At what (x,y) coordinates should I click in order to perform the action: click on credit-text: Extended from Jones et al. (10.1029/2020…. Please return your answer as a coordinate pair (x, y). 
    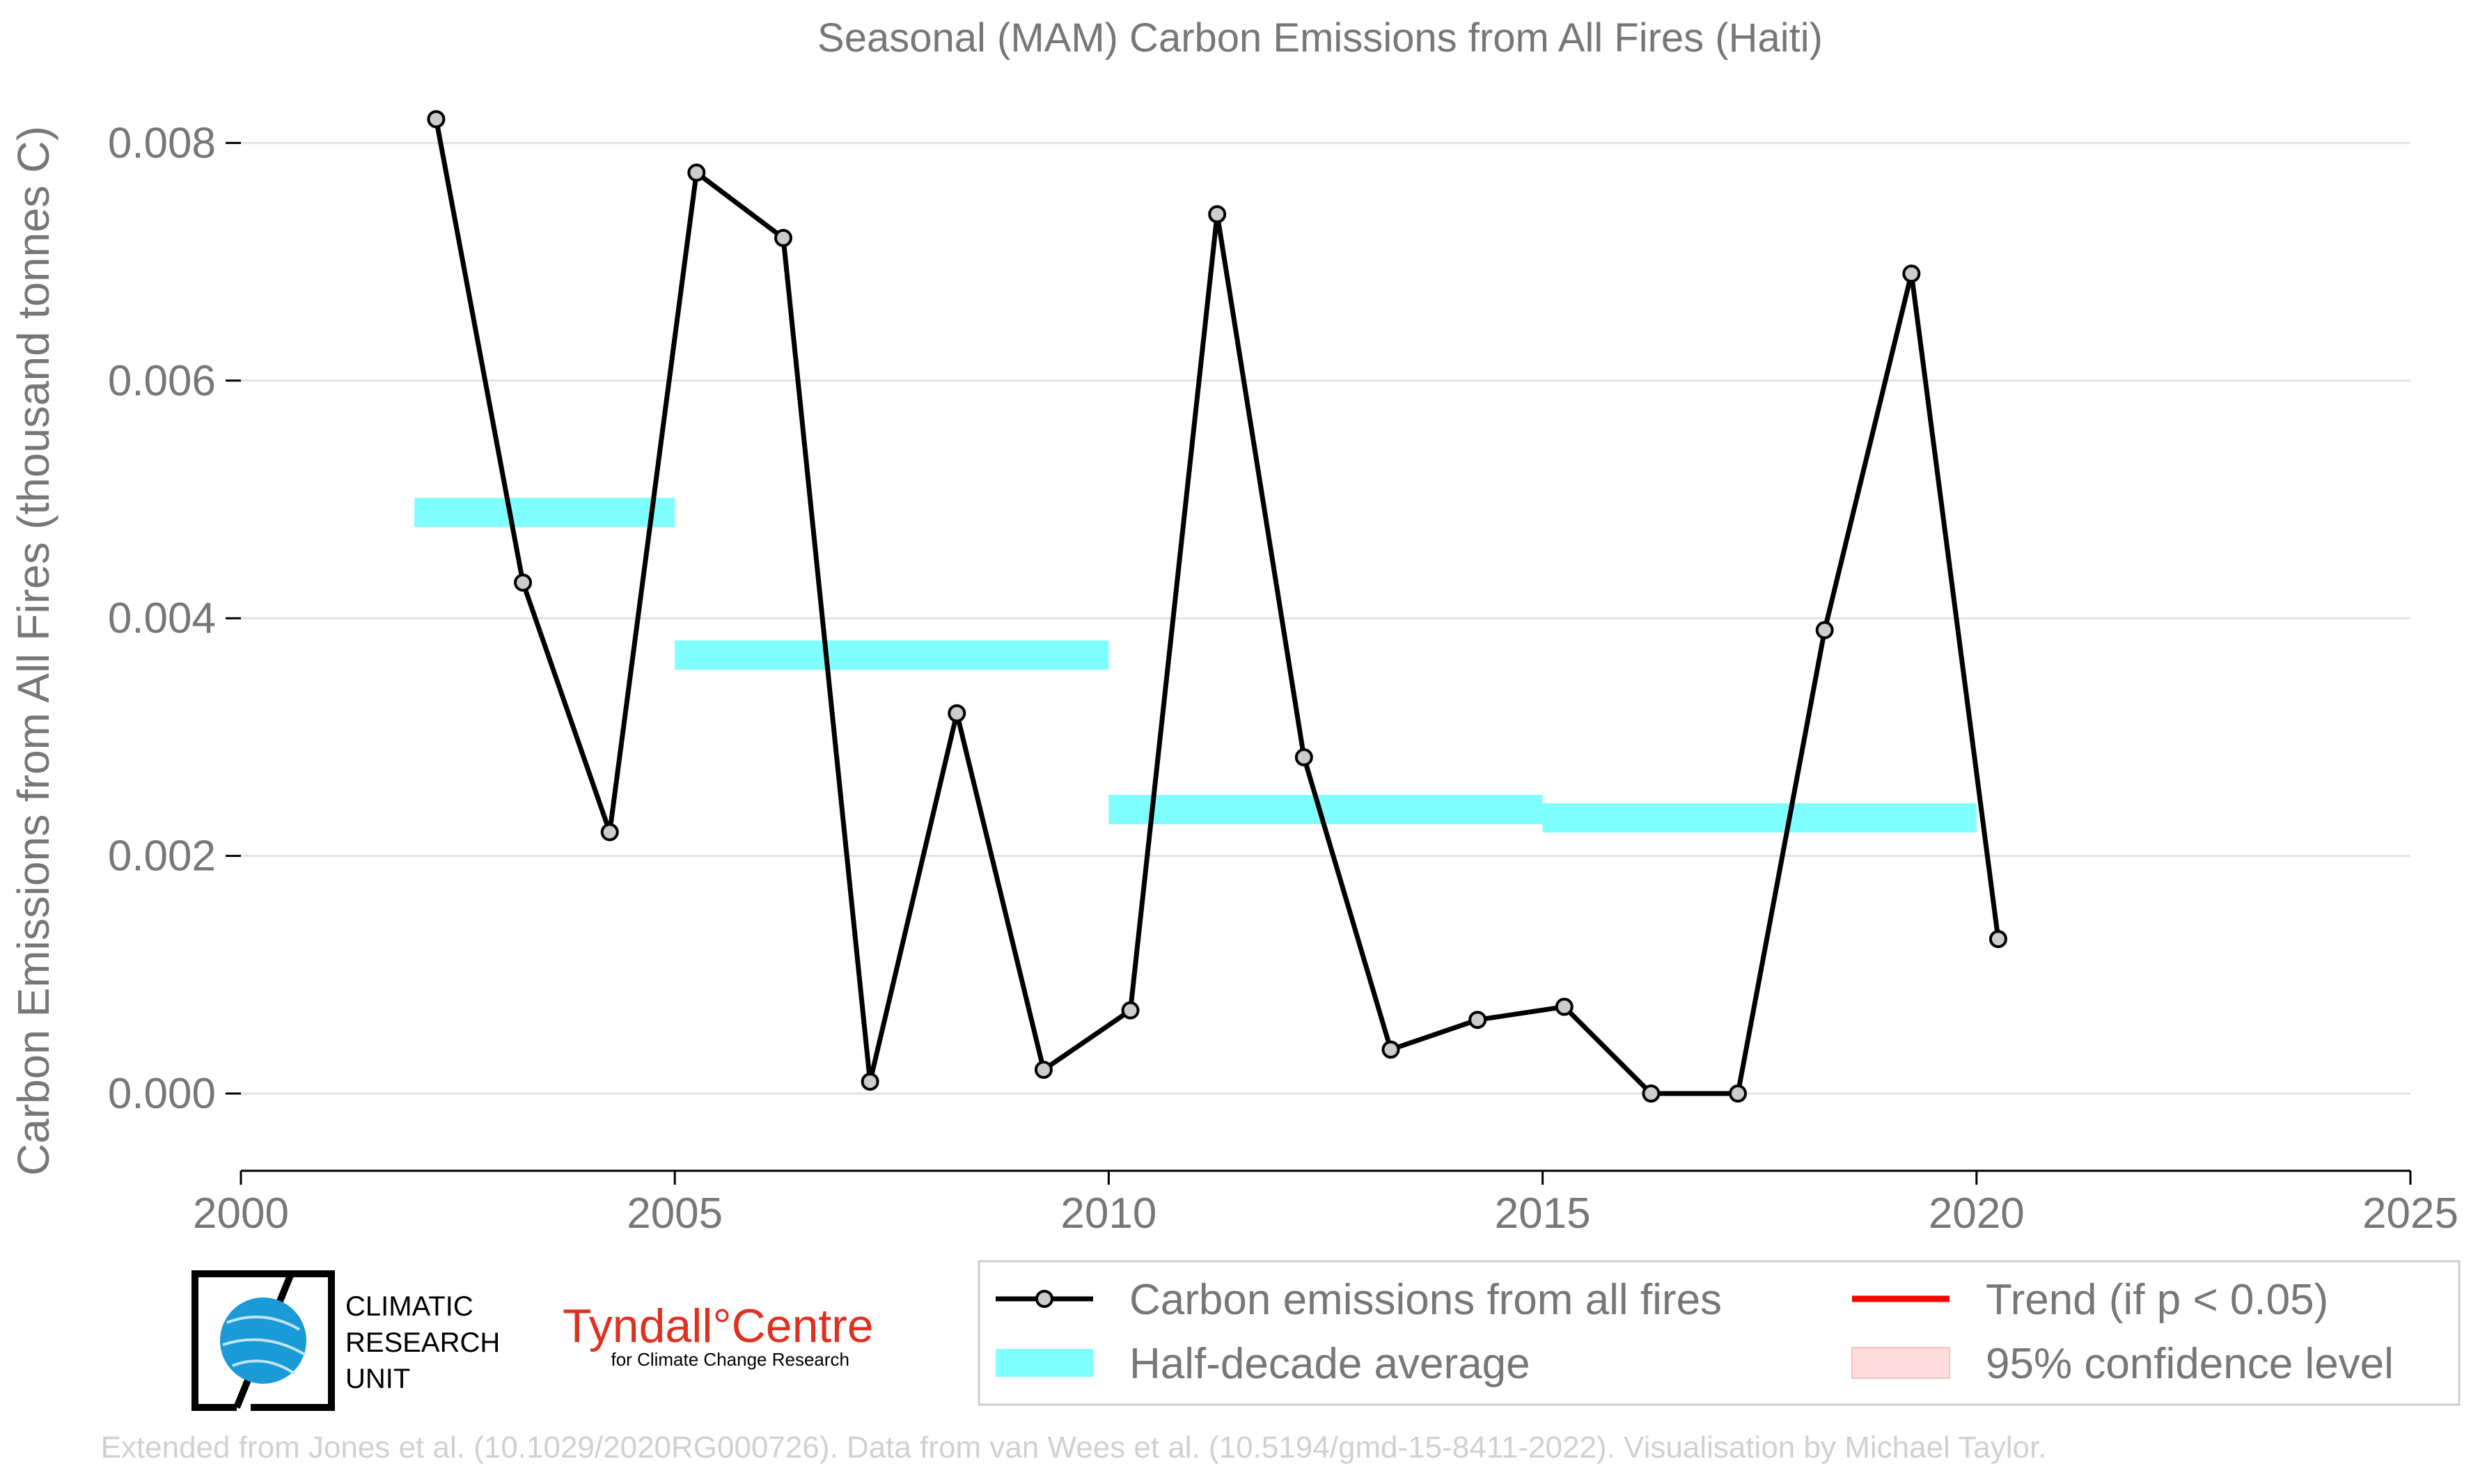
    Looking at the image, I should click on (1074, 1448).